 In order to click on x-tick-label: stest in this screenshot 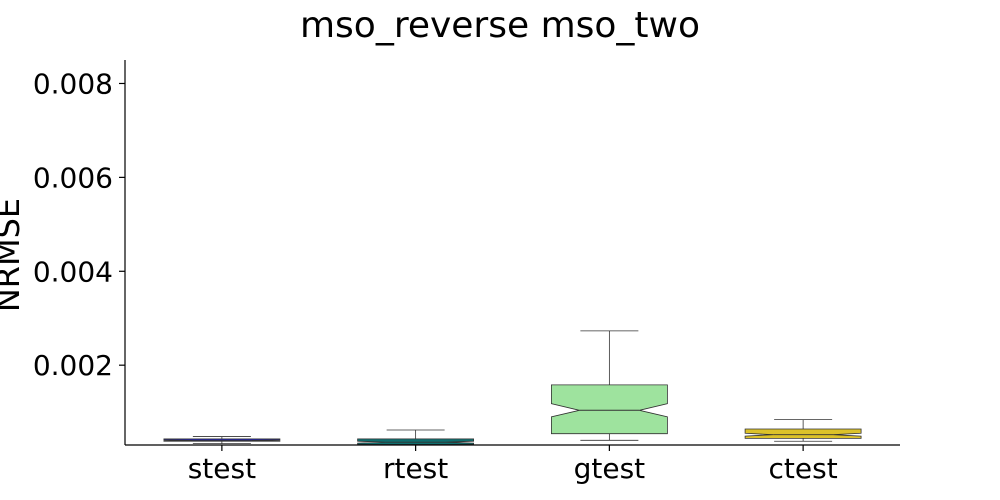, I will do `click(222, 468)`.